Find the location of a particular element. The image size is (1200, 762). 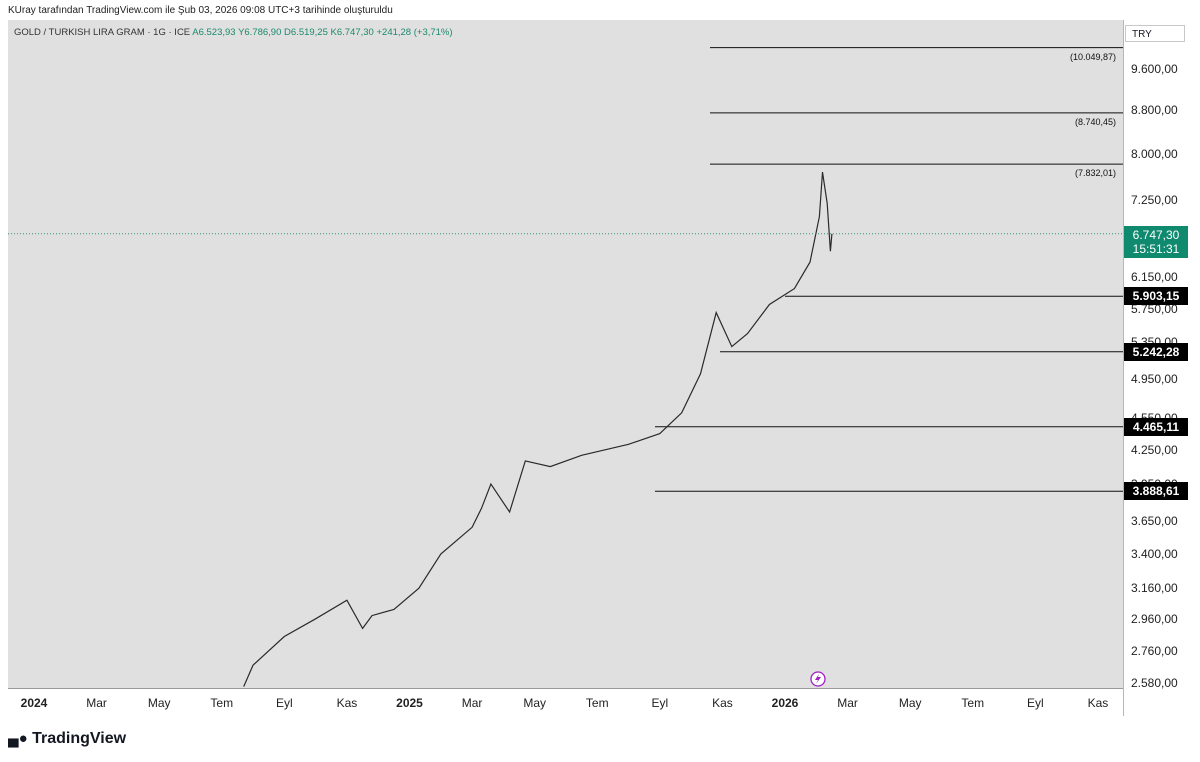

level-annotation: (7.832,01) is located at coordinates (1095, 173).